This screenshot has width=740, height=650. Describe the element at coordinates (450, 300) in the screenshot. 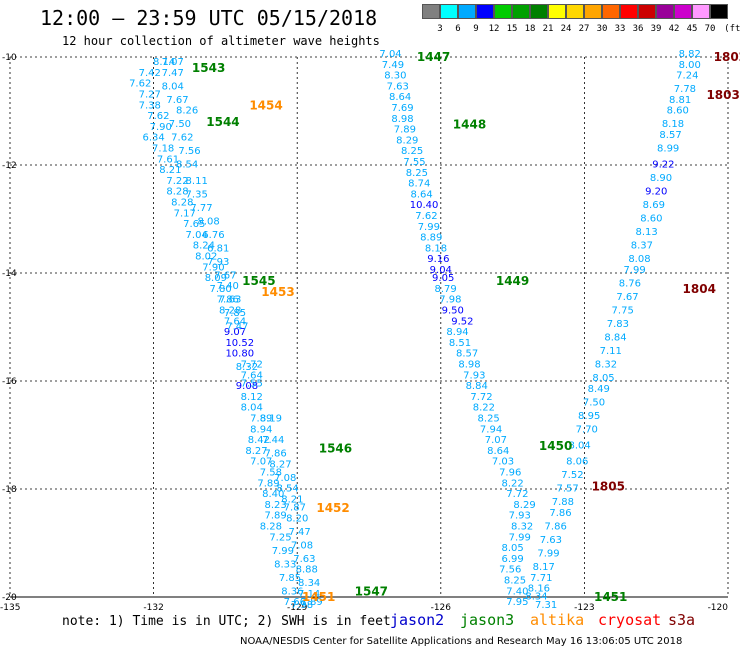

I see `wave-height-reading: 7.98` at that location.